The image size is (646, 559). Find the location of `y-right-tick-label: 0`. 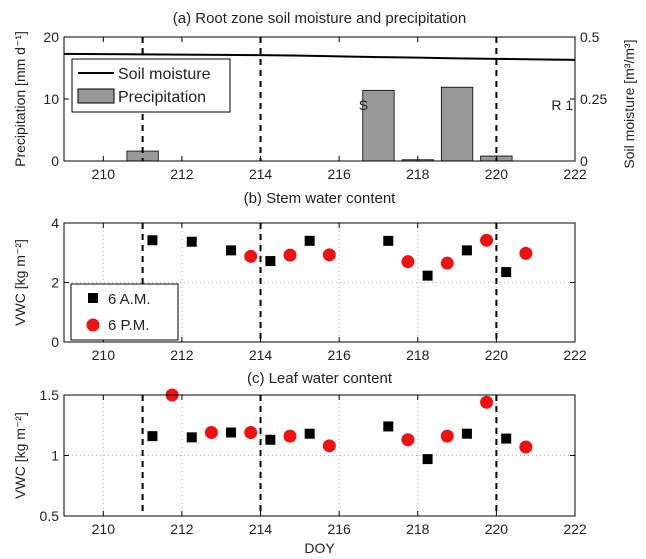

y-right-tick-label: 0 is located at coordinates (584, 161).